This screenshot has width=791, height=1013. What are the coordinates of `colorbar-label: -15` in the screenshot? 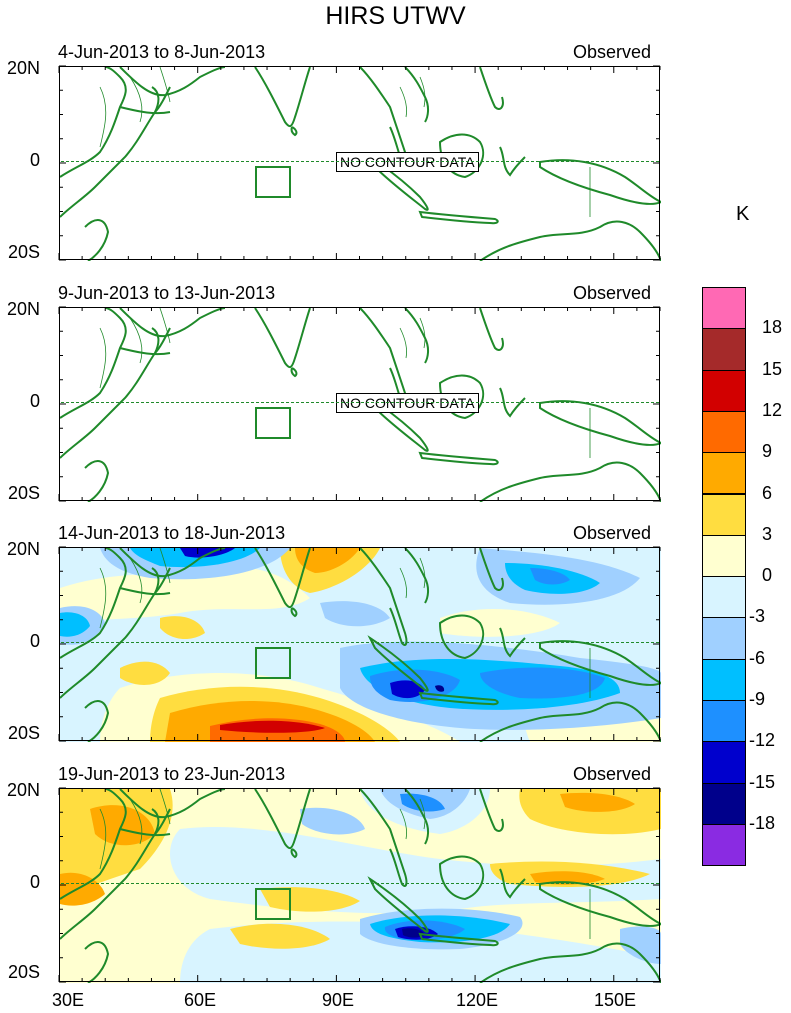 It's located at (762, 781).